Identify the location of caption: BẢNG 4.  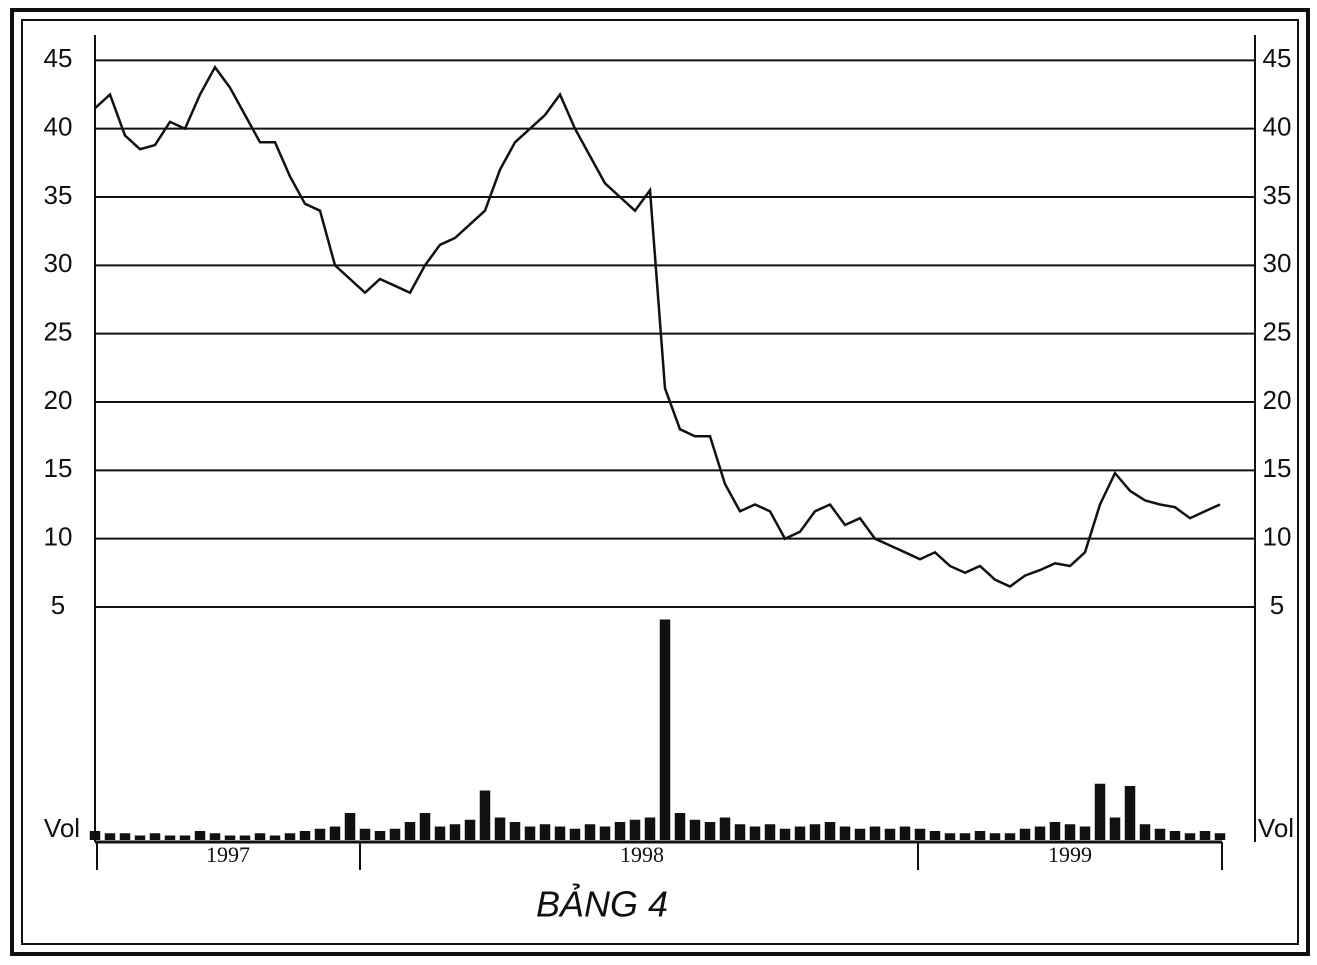
(602, 904).